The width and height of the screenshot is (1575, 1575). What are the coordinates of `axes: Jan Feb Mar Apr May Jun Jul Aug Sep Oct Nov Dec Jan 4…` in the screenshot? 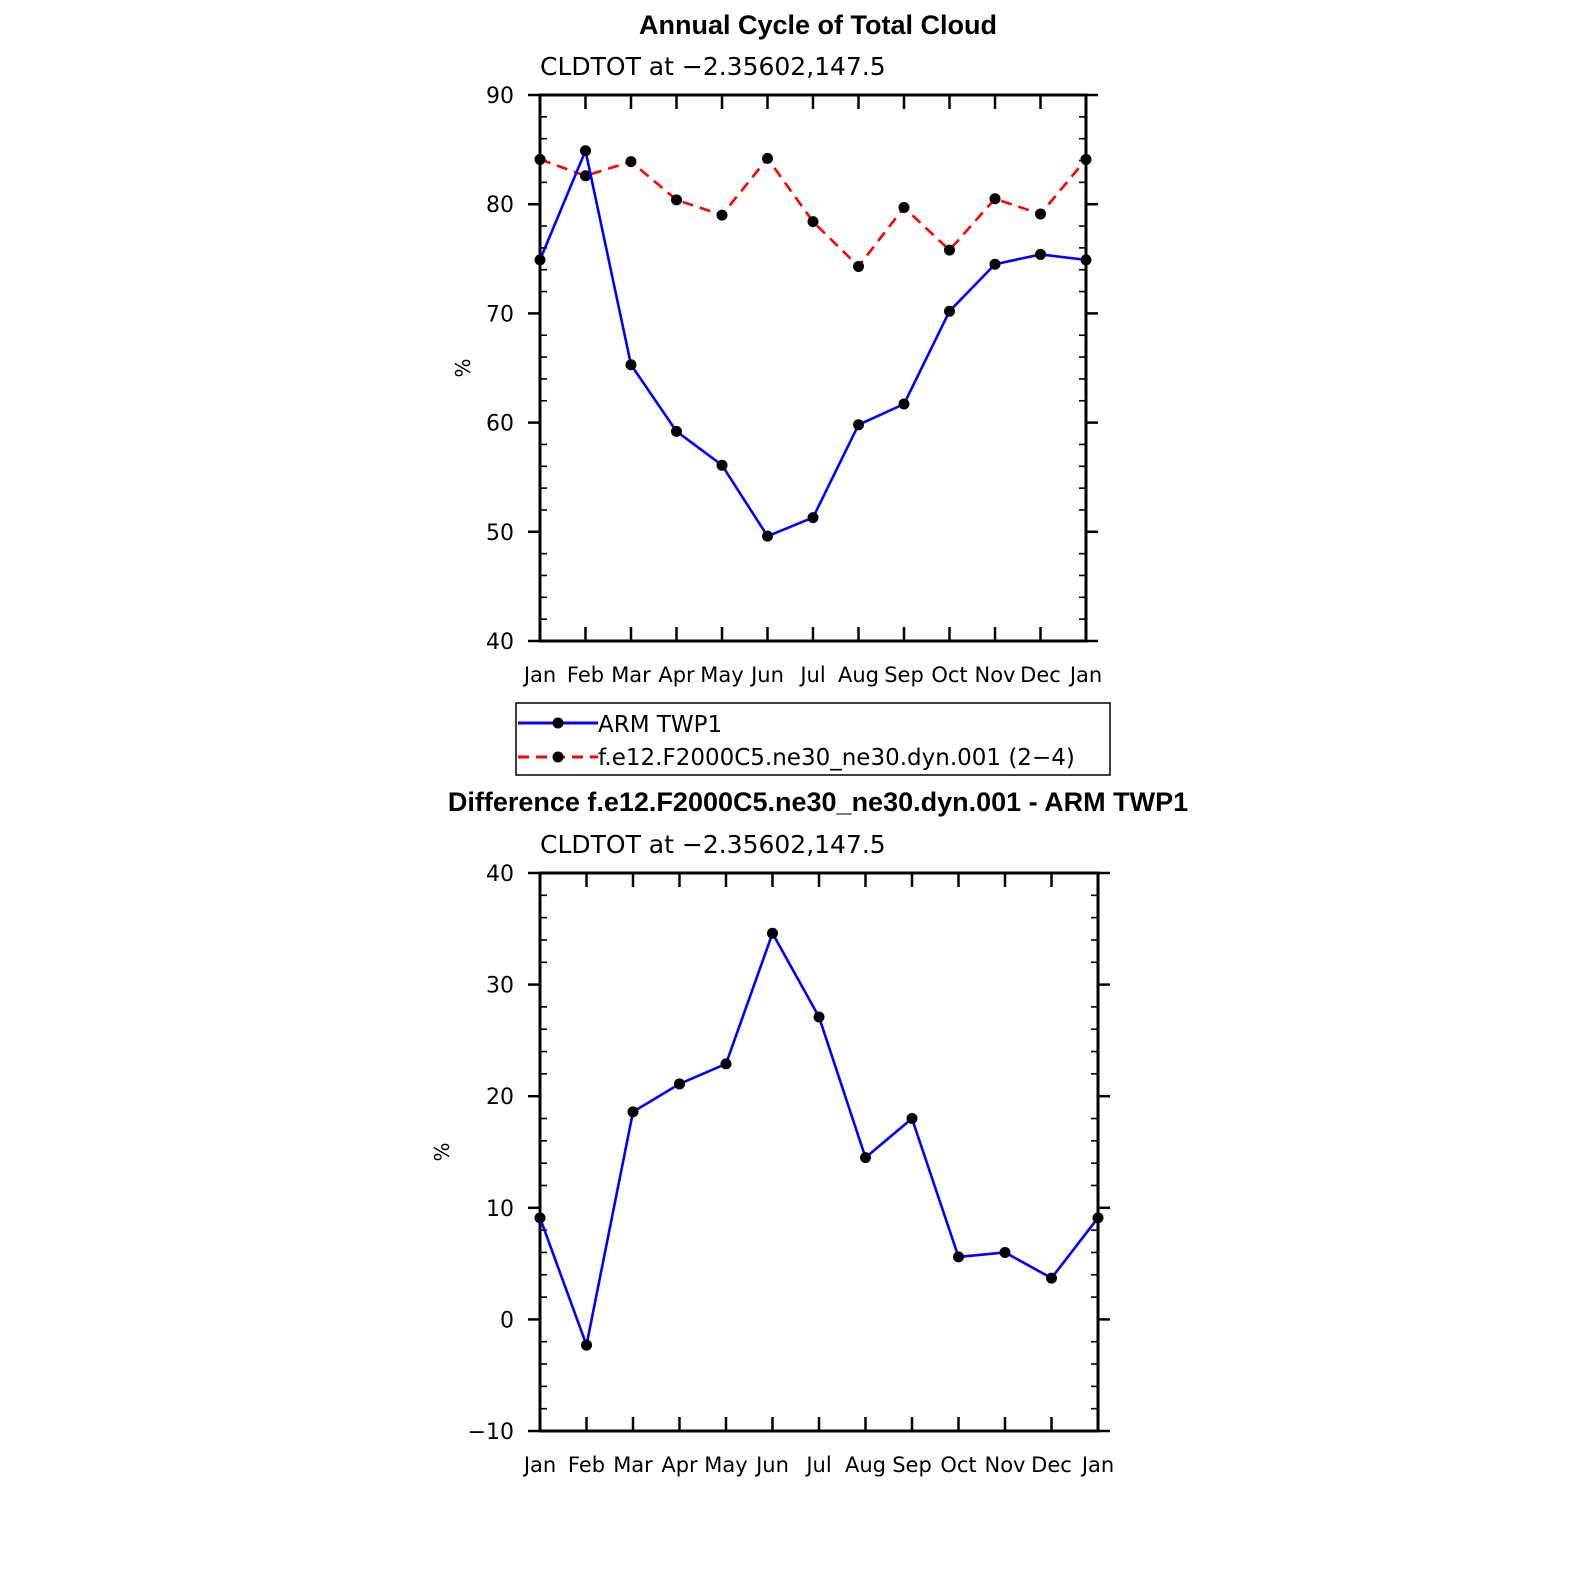 It's located at (794, 385).